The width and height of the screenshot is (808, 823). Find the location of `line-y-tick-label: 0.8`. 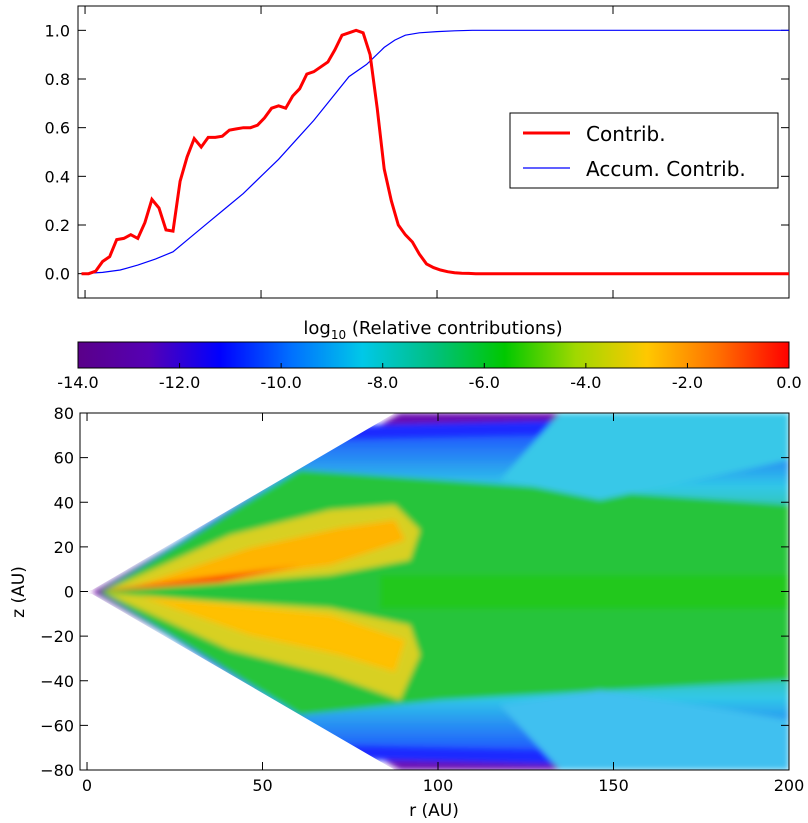

line-y-tick-label: 0.8 is located at coordinates (57, 79).